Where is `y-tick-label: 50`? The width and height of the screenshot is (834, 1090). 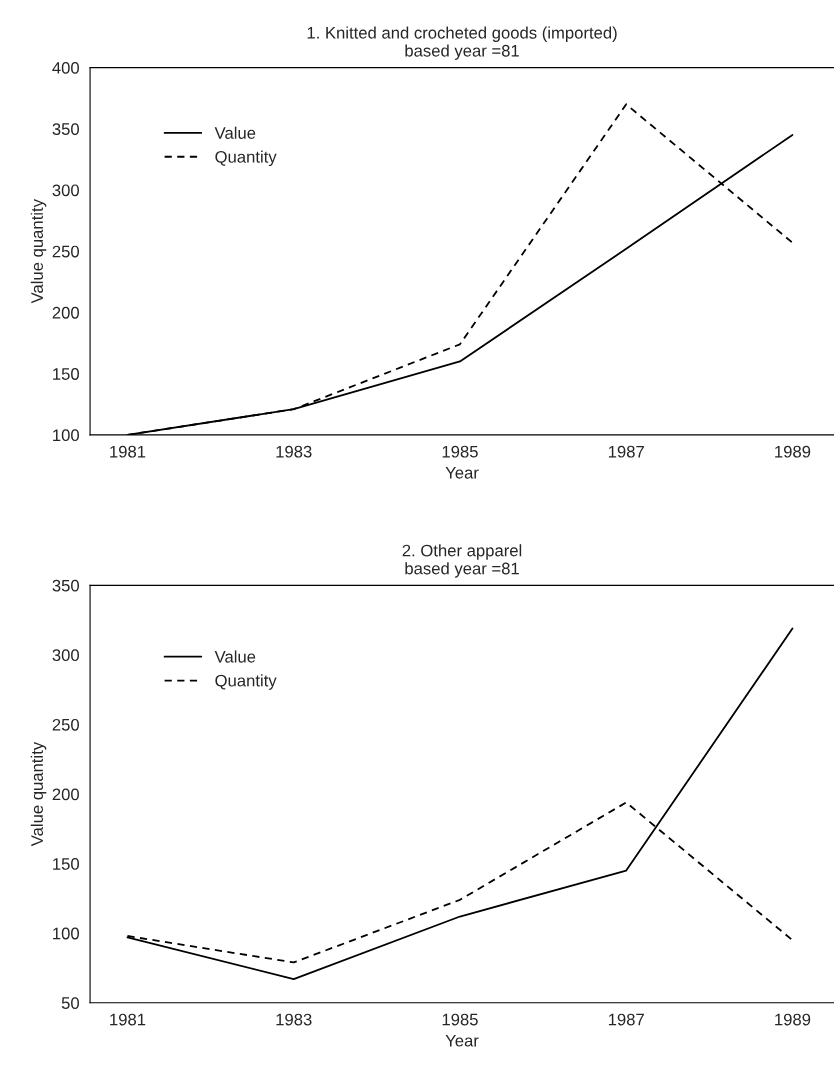
y-tick-label: 50 is located at coordinates (70, 1003).